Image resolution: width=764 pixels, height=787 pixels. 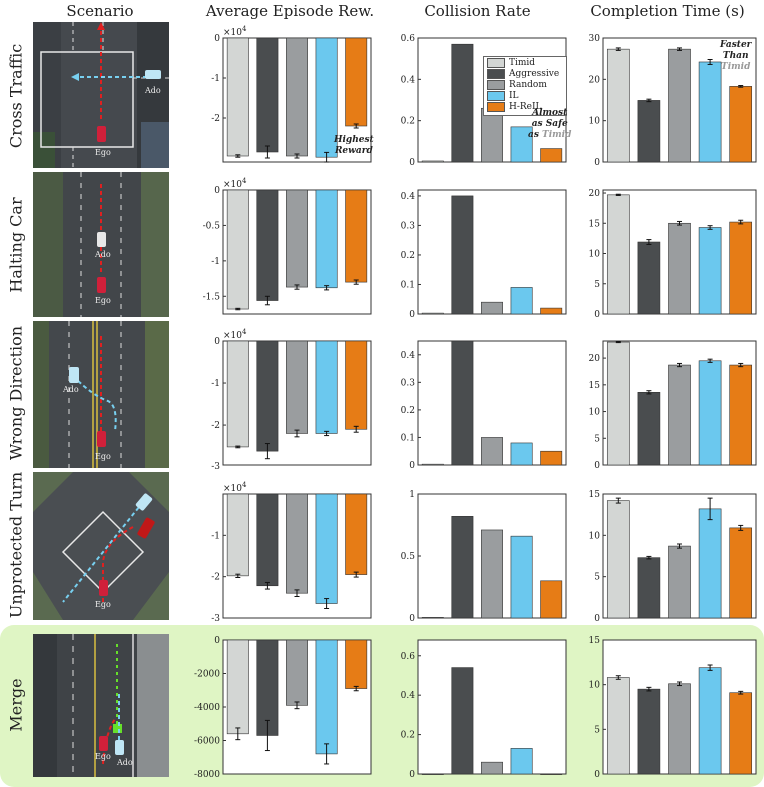 I want to click on row-label-unprotected-turn: Unprotected Turn, so click(x=16, y=545).